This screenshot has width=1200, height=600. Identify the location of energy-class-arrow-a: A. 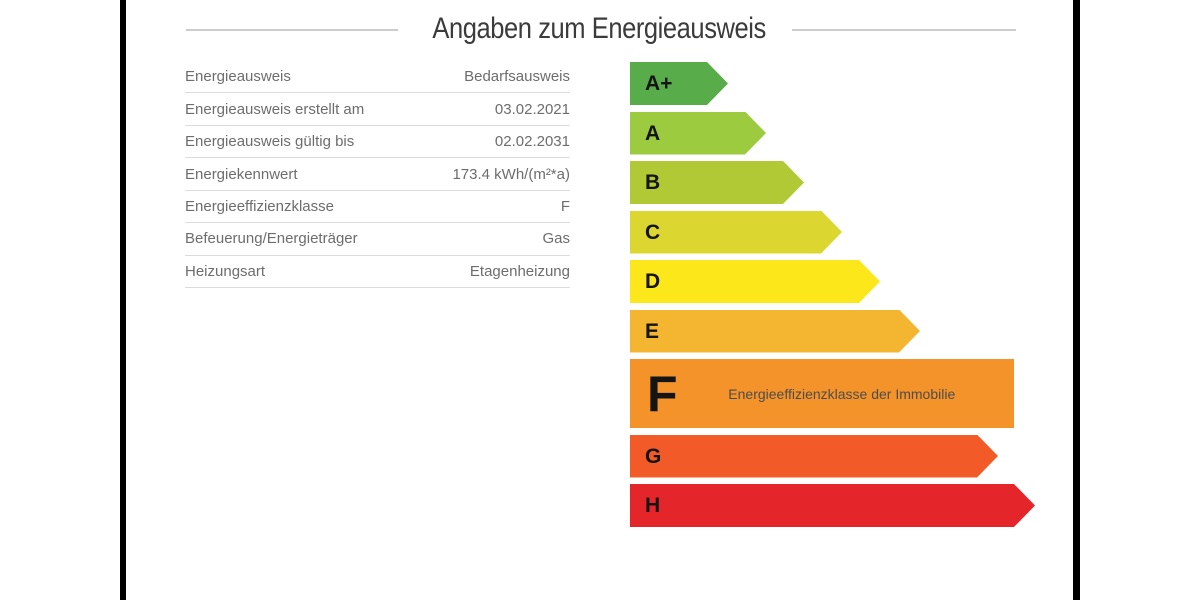
(698, 133).